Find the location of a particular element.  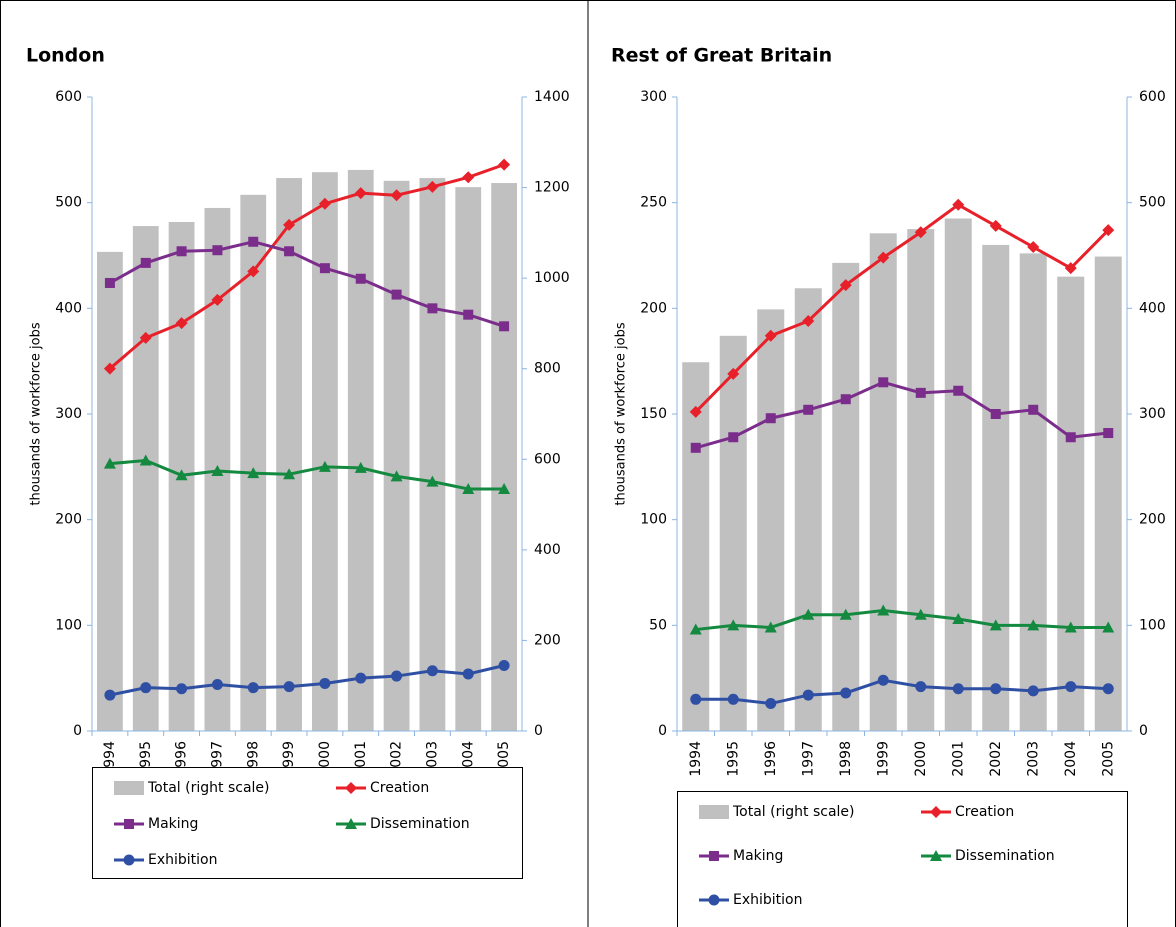

x-tick-label: 2004 is located at coordinates (1071, 759).